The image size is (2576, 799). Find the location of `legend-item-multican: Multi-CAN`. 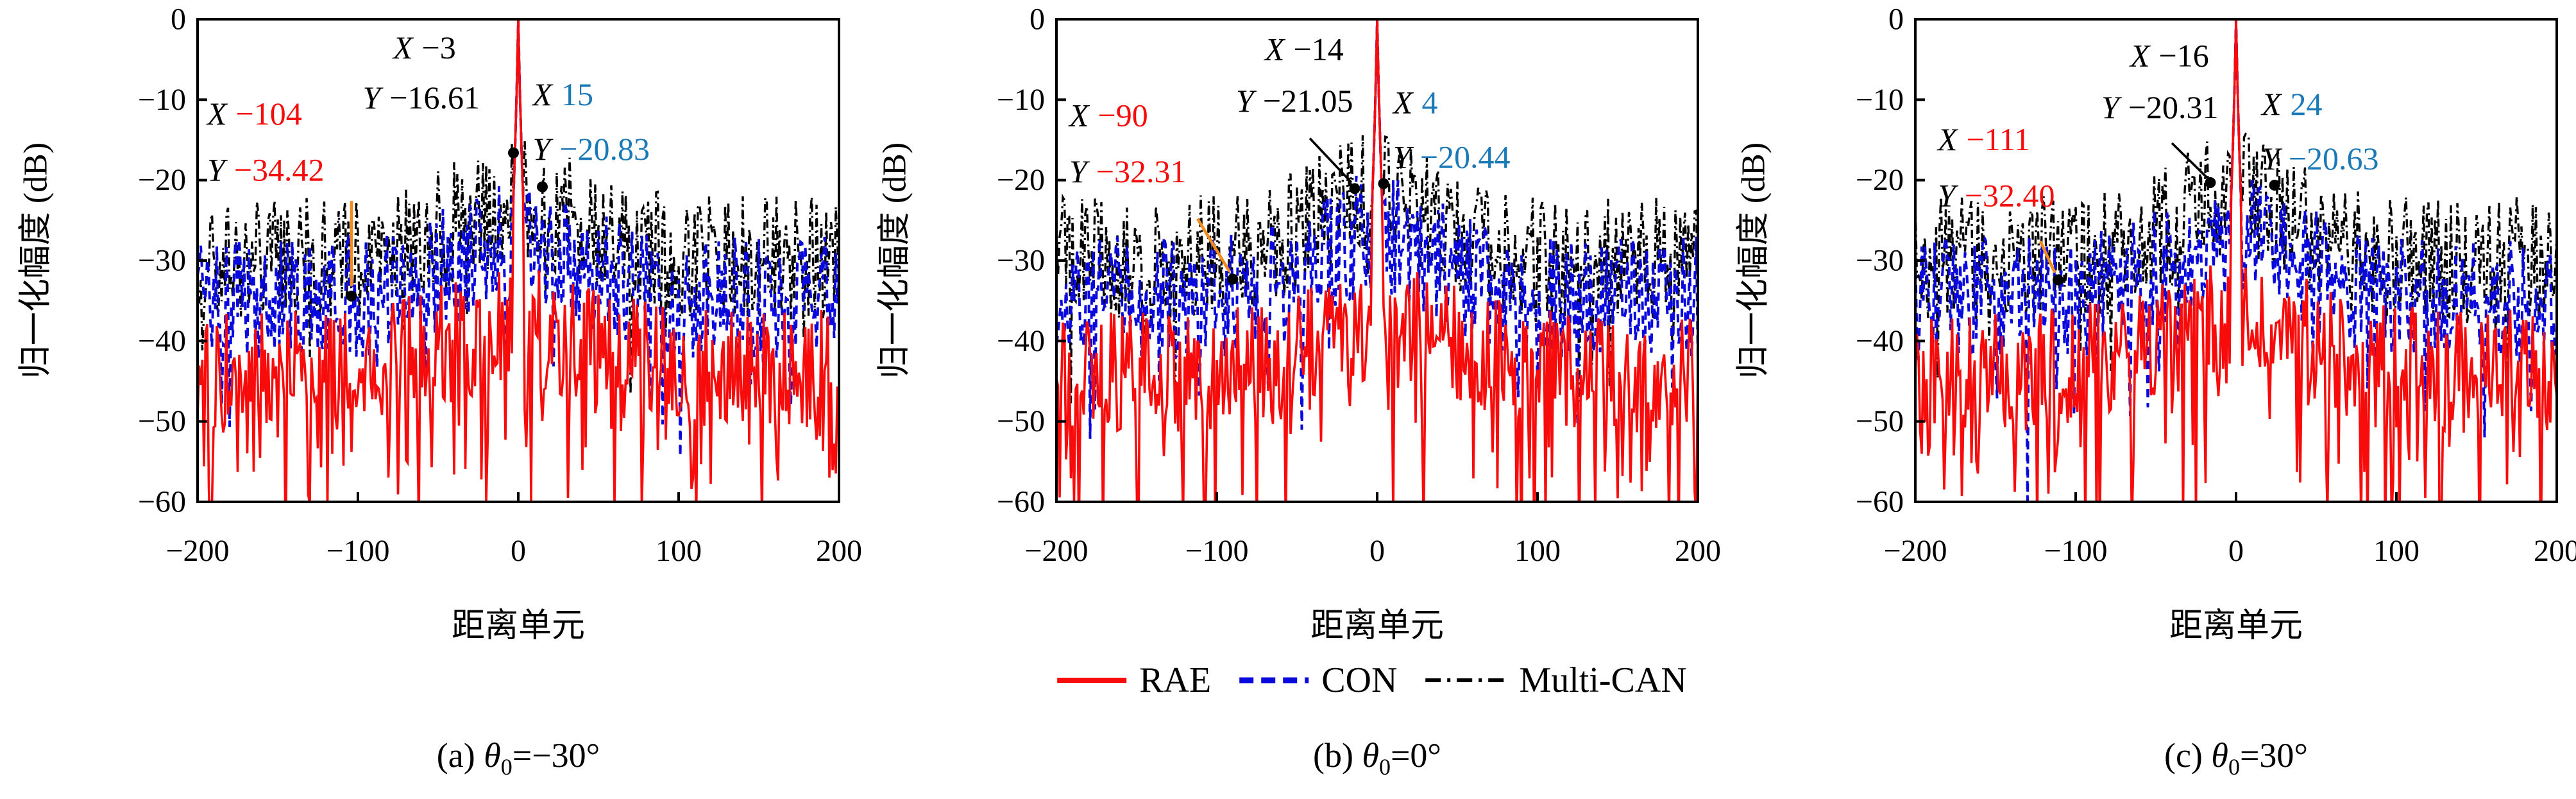

legend-item-multican: Multi-CAN is located at coordinates (1555, 680).